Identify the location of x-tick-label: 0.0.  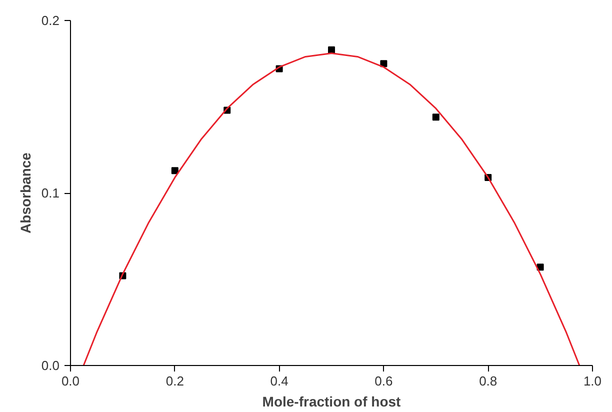
(70, 381).